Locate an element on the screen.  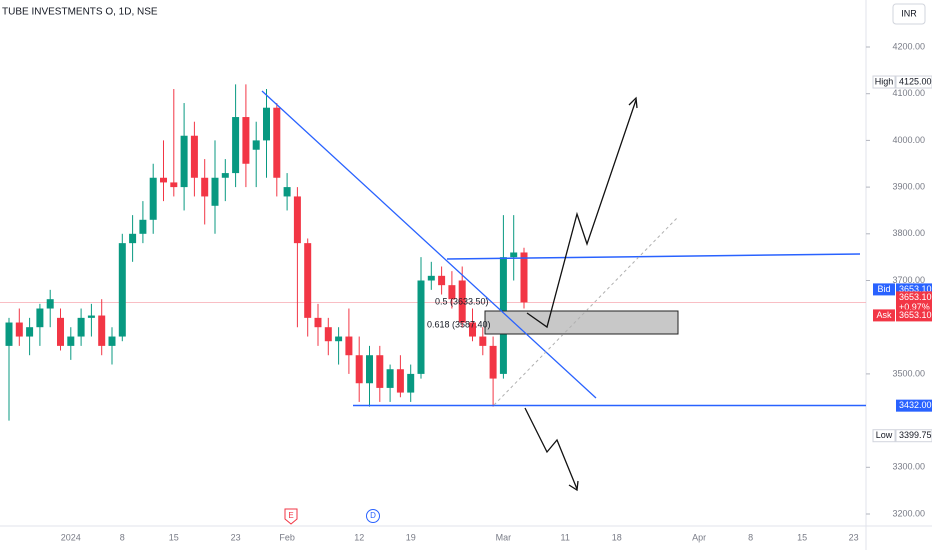
fib-label: 0.618 (3587.40) is located at coordinates (459, 324).